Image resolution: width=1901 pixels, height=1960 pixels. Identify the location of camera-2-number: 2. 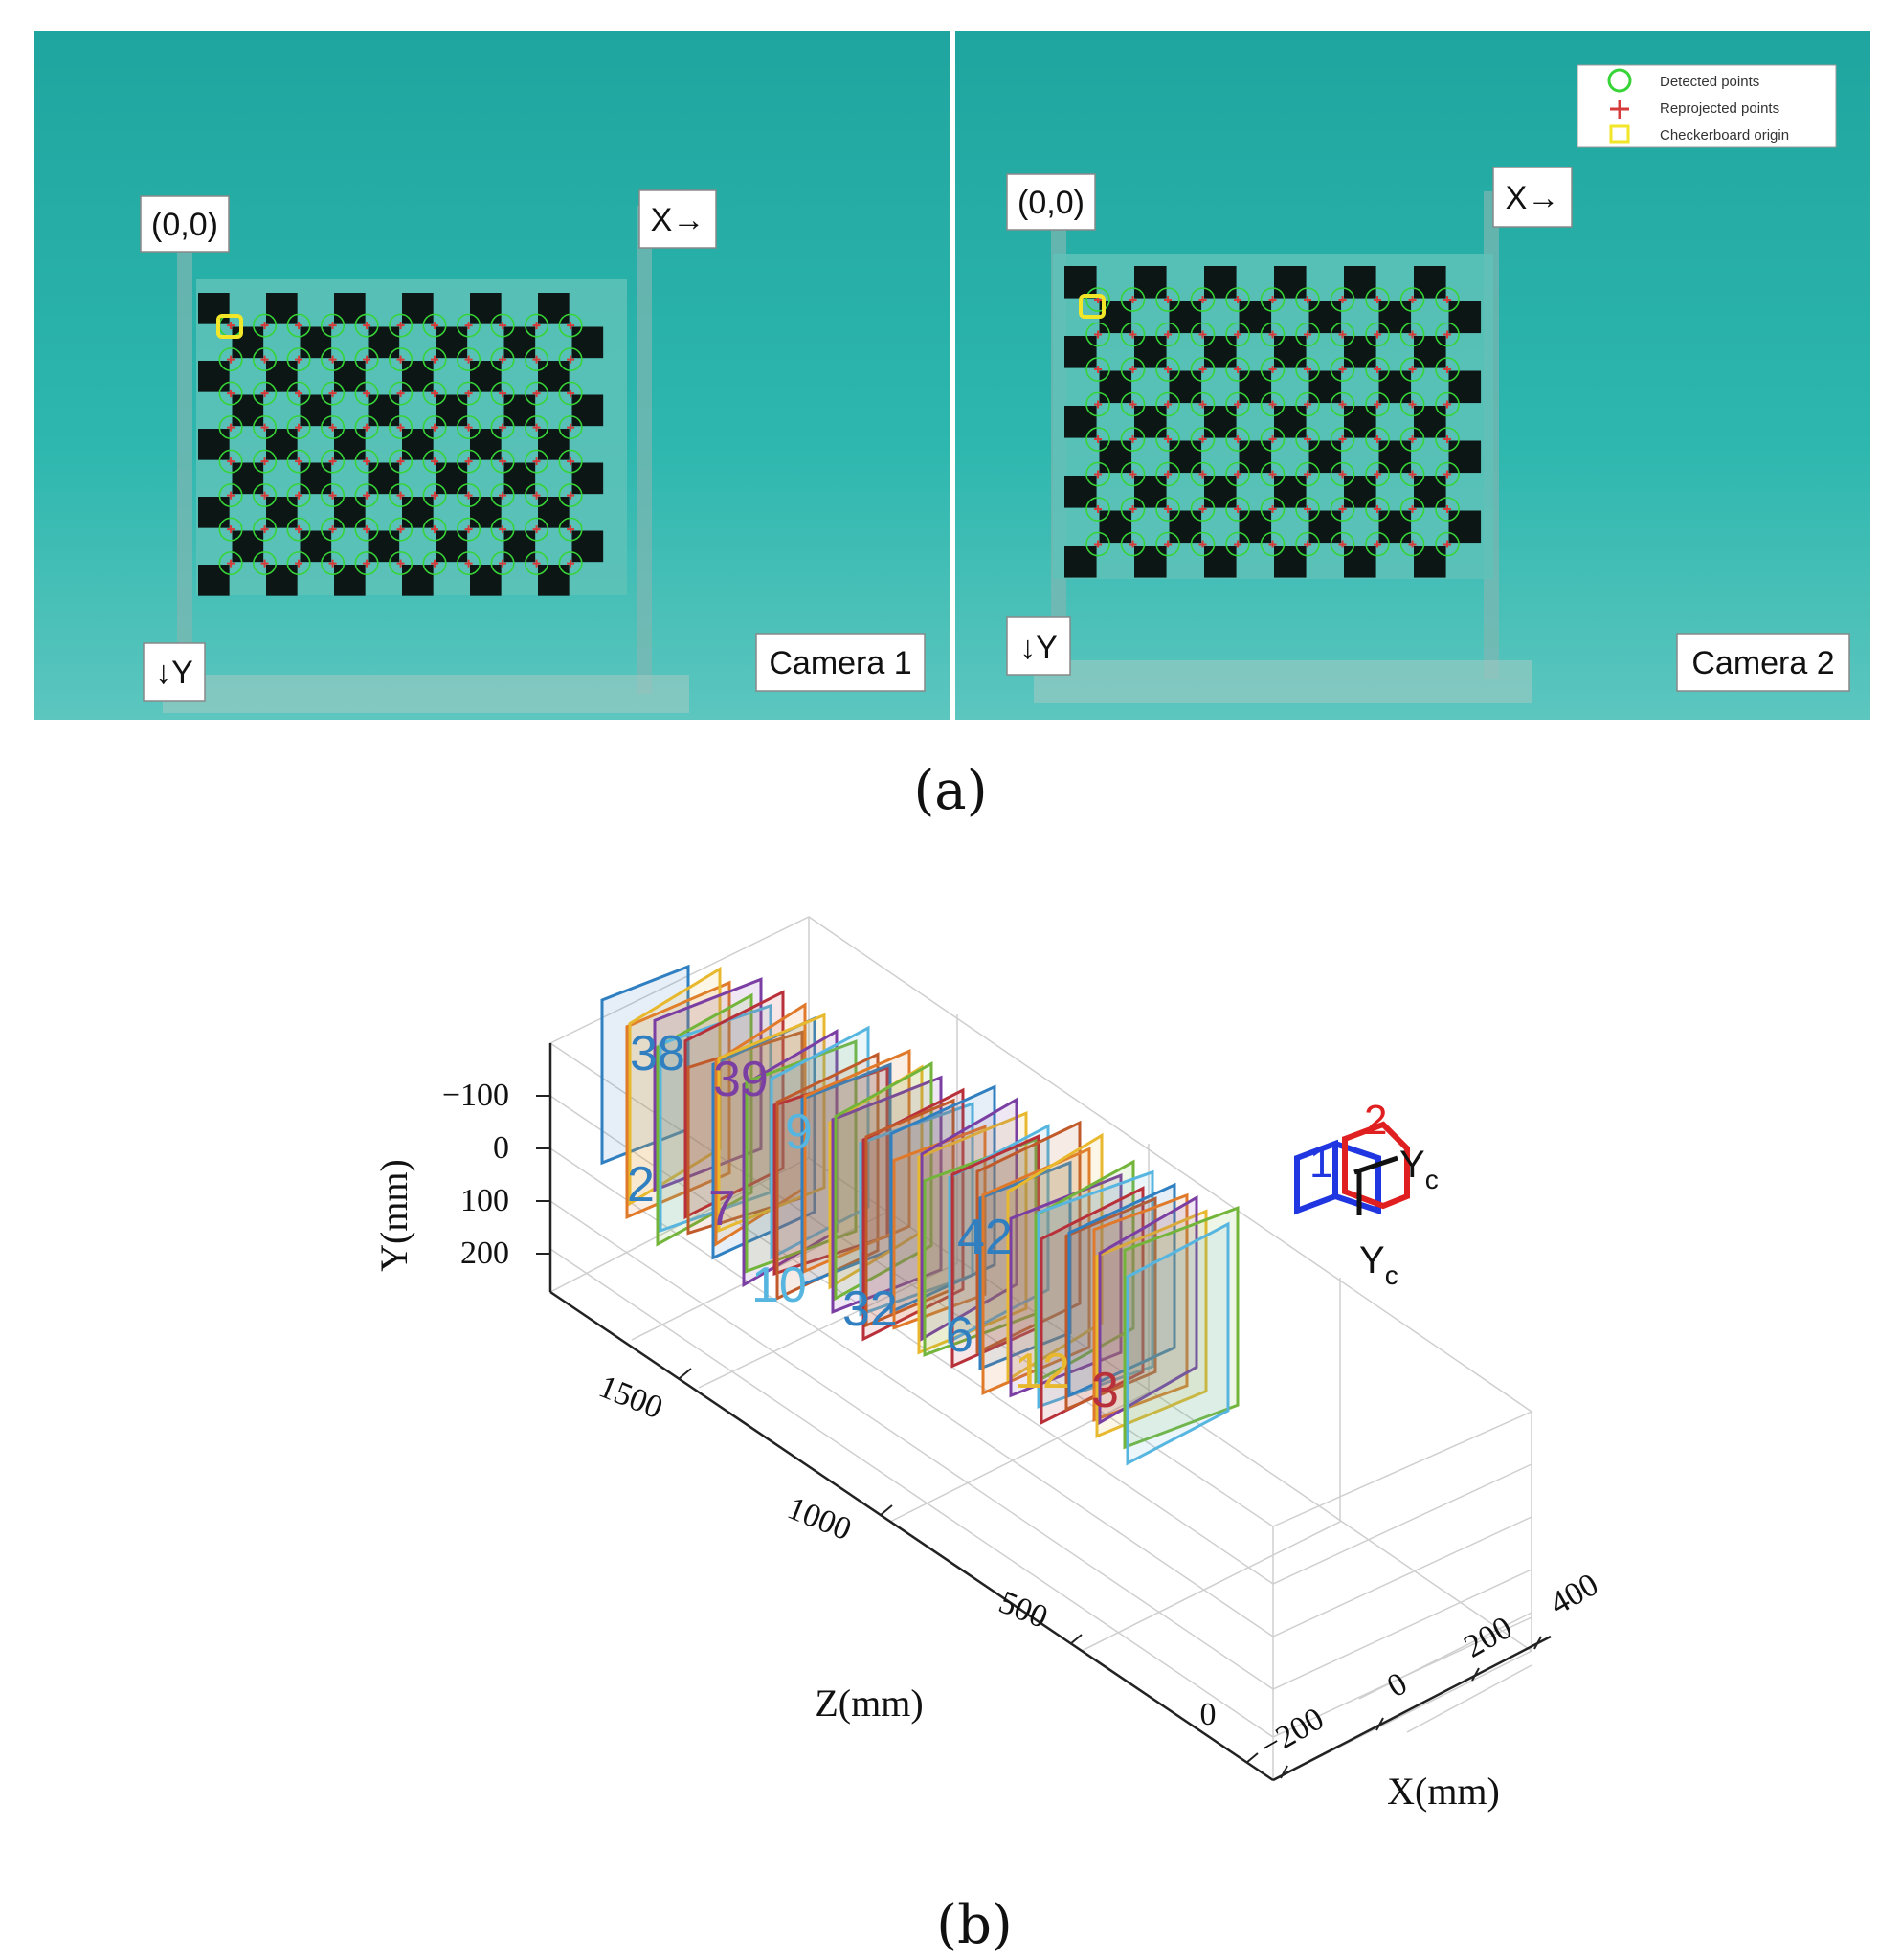
(1376, 1120).